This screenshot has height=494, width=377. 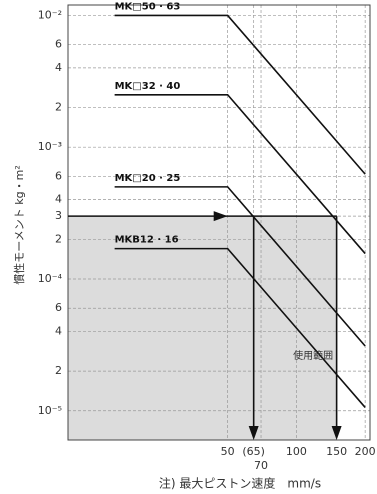 I want to click on y-tick-label: 10⁻², so click(x=50, y=14).